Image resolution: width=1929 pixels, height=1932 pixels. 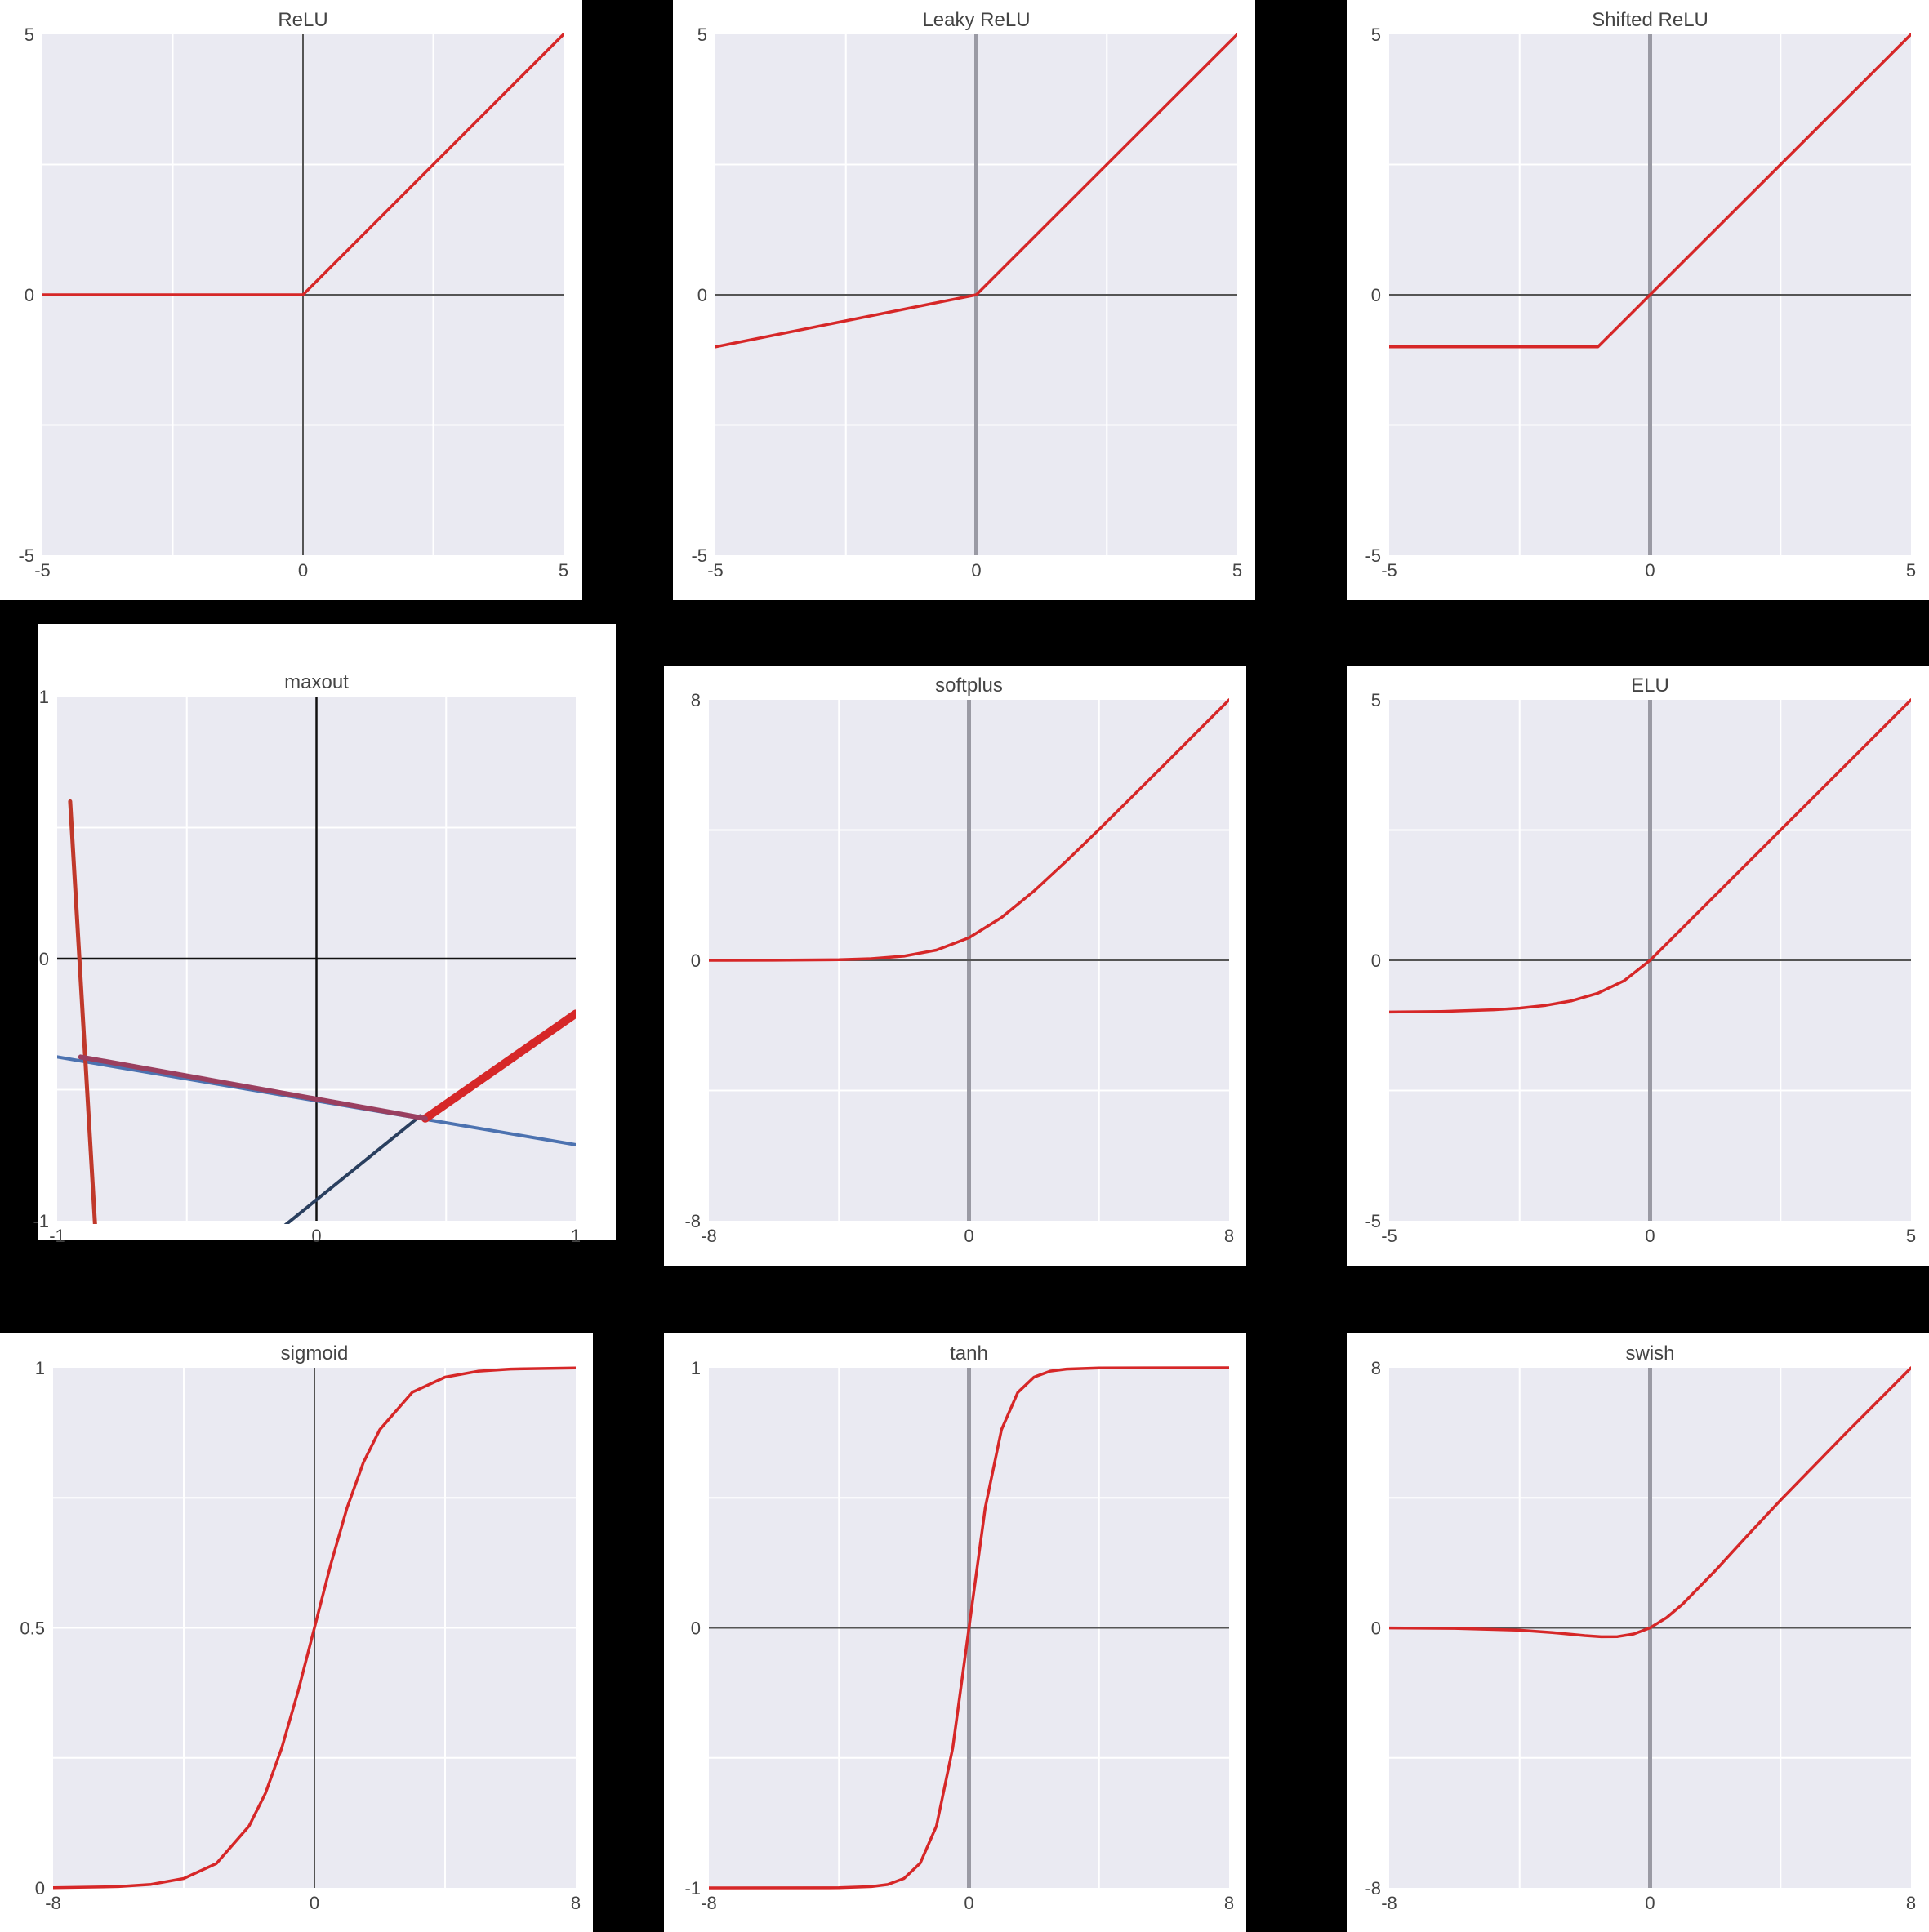 I want to click on chart-title: ELU, so click(x=1650, y=686).